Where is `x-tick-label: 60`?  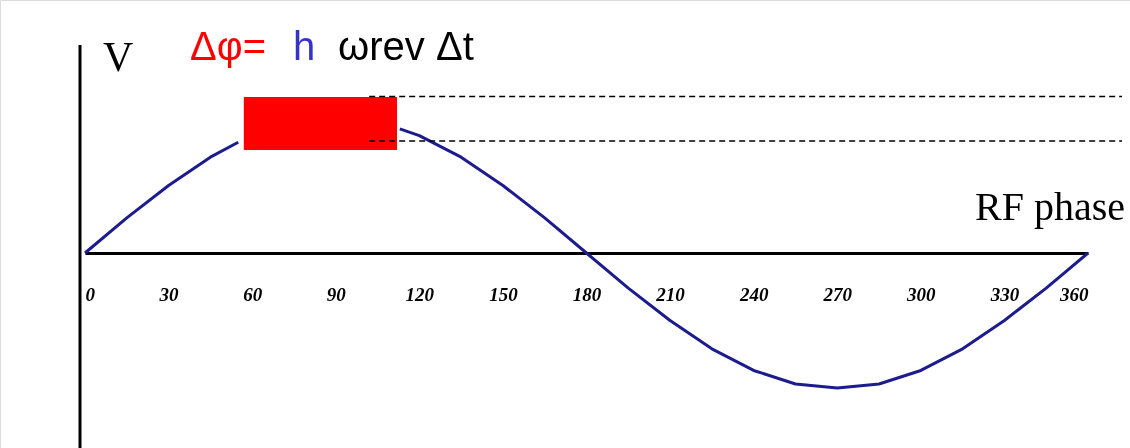 x-tick-label: 60 is located at coordinates (253, 294).